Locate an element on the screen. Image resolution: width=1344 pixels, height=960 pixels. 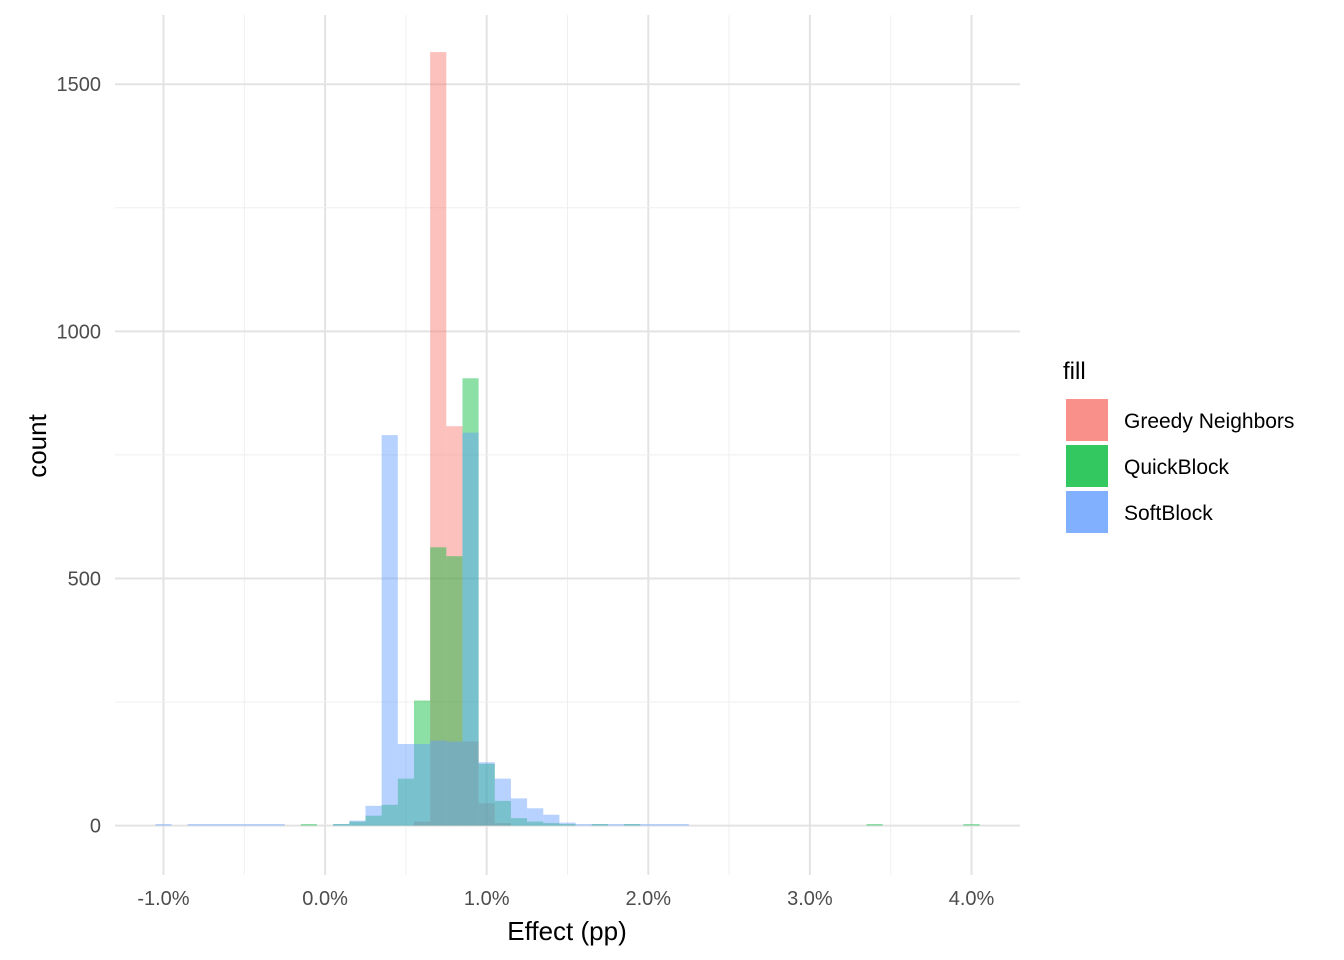
legend-label: QuickBlock is located at coordinates (1177, 467).